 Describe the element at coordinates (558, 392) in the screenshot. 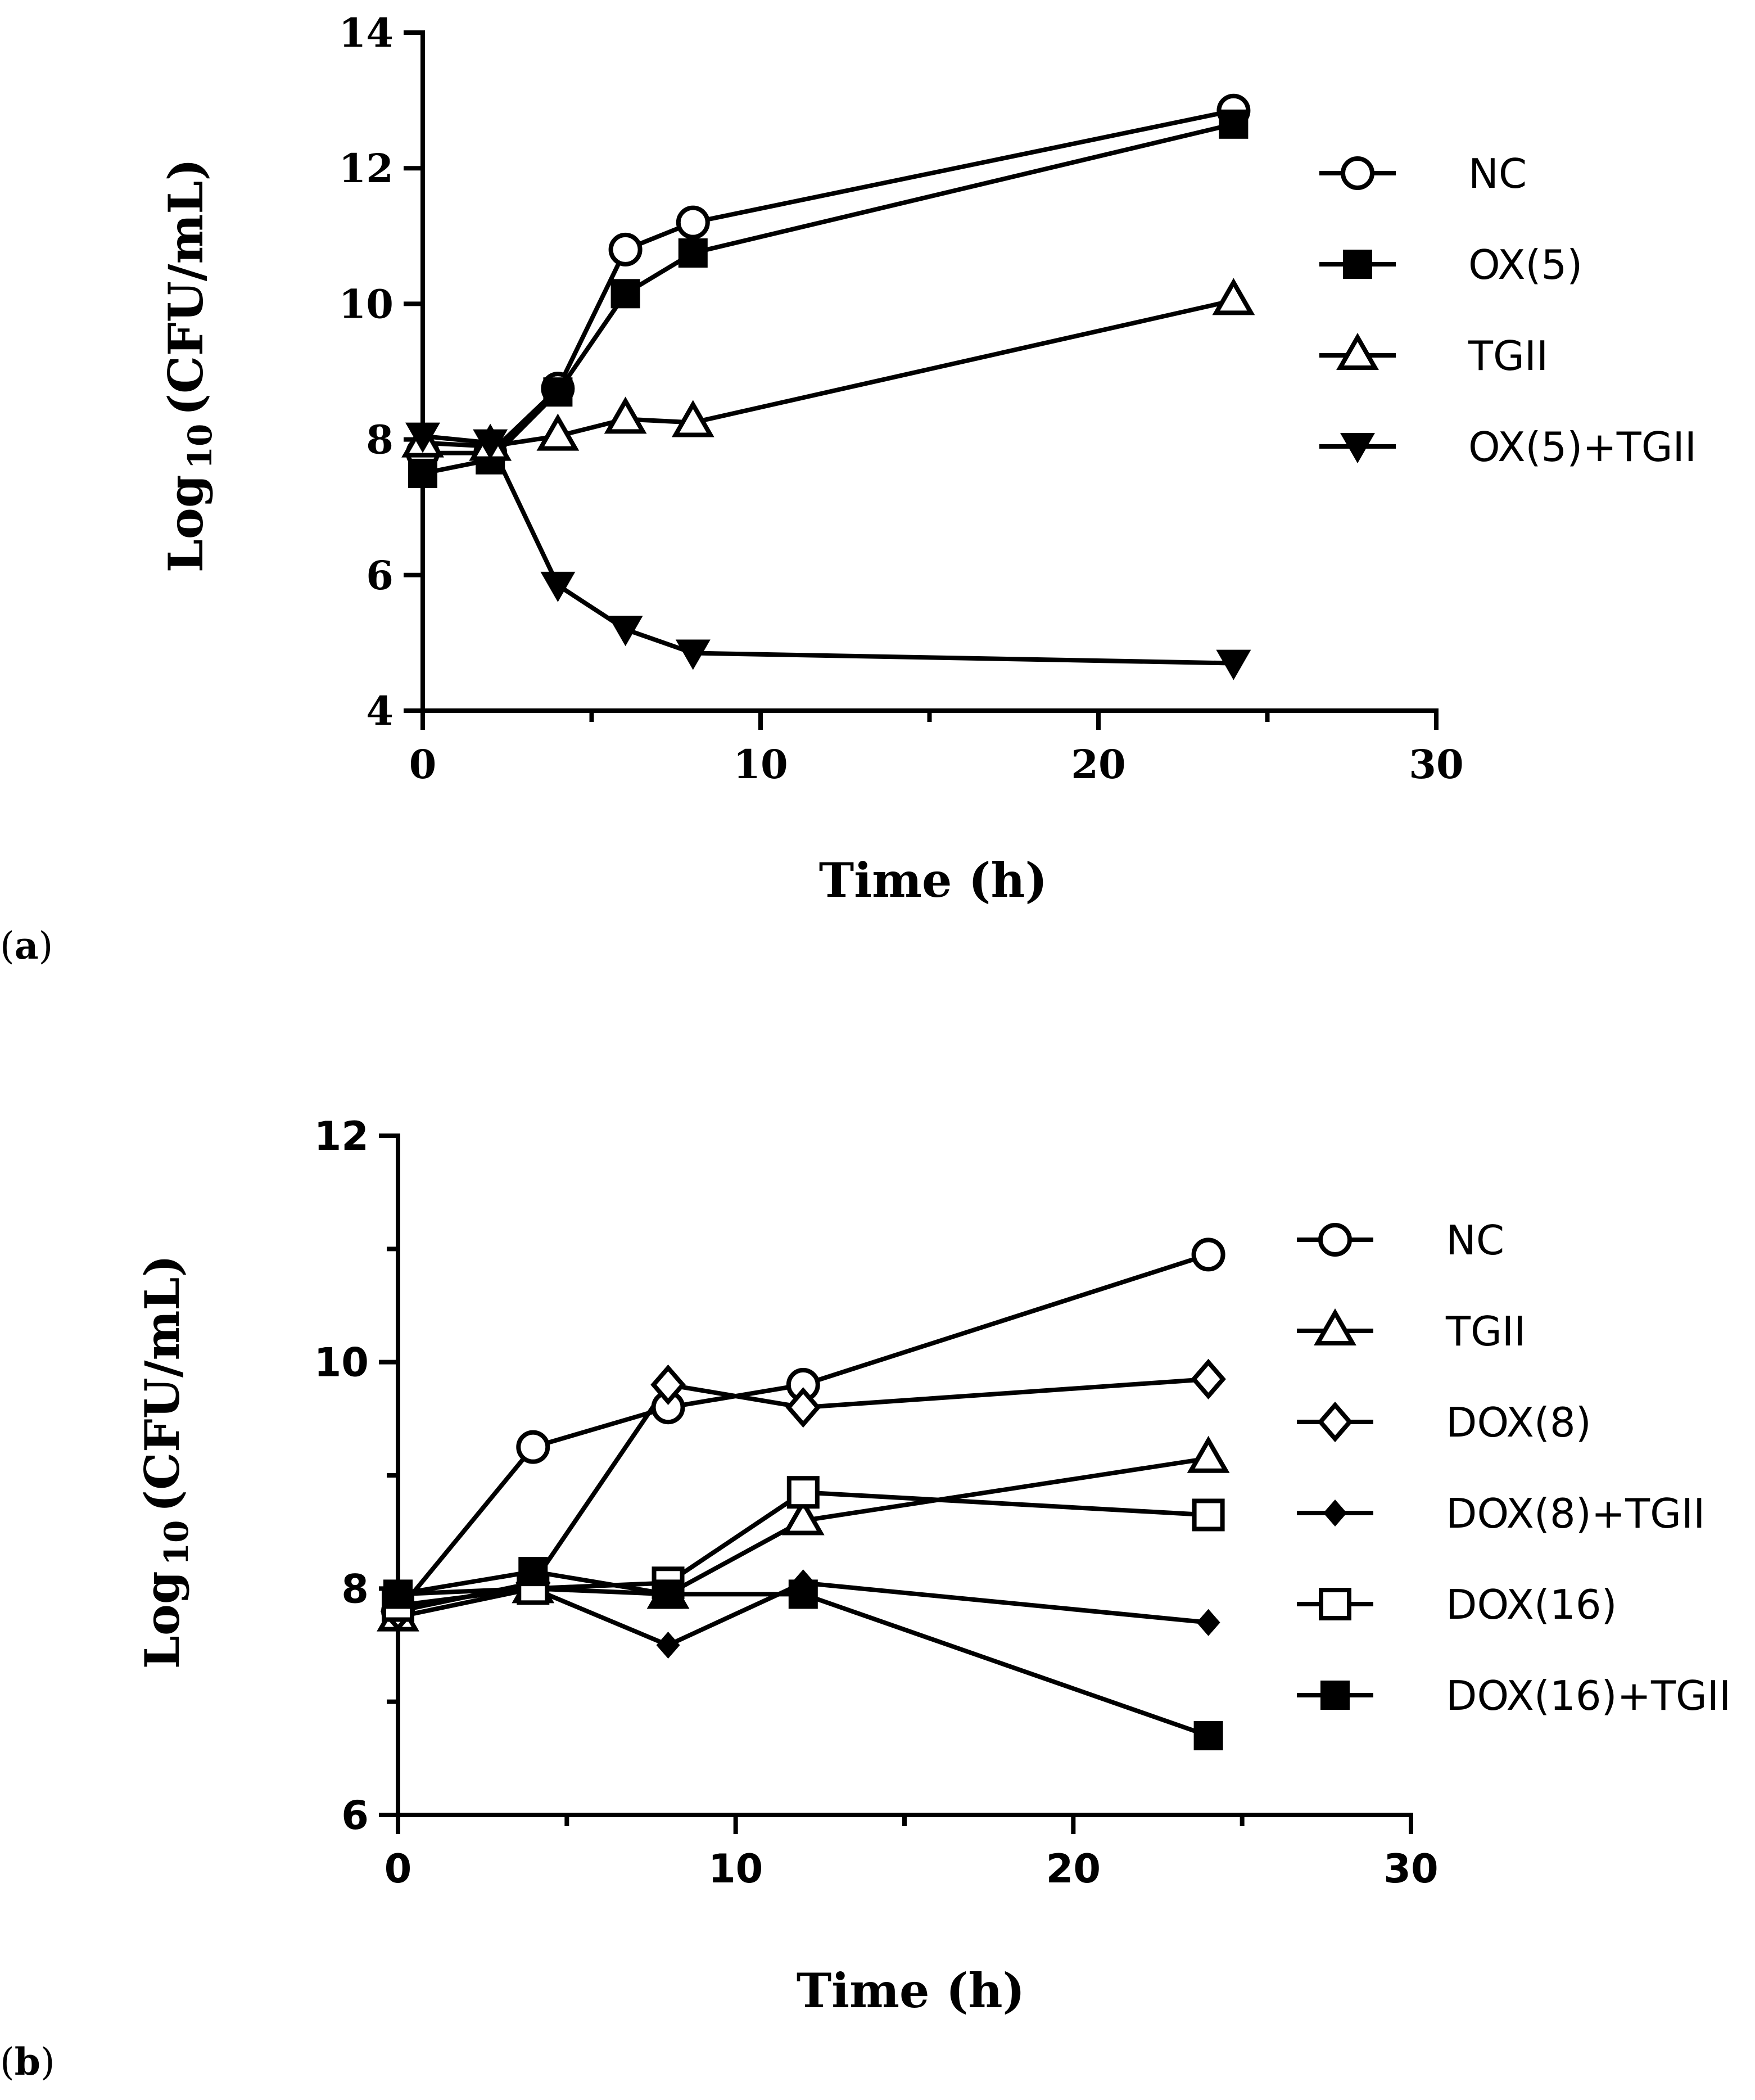

I see `panel-a-point-OX(5)-t4` at that location.